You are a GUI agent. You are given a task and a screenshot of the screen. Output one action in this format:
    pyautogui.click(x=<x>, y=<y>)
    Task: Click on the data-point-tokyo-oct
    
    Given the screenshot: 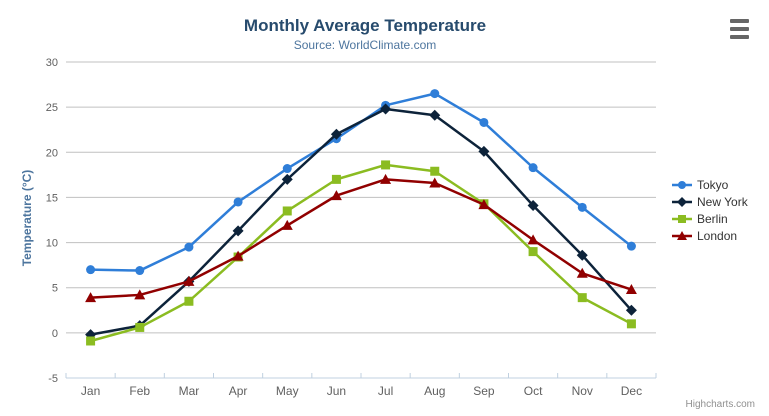 What is the action you would take?
    pyautogui.click(x=533, y=168)
    